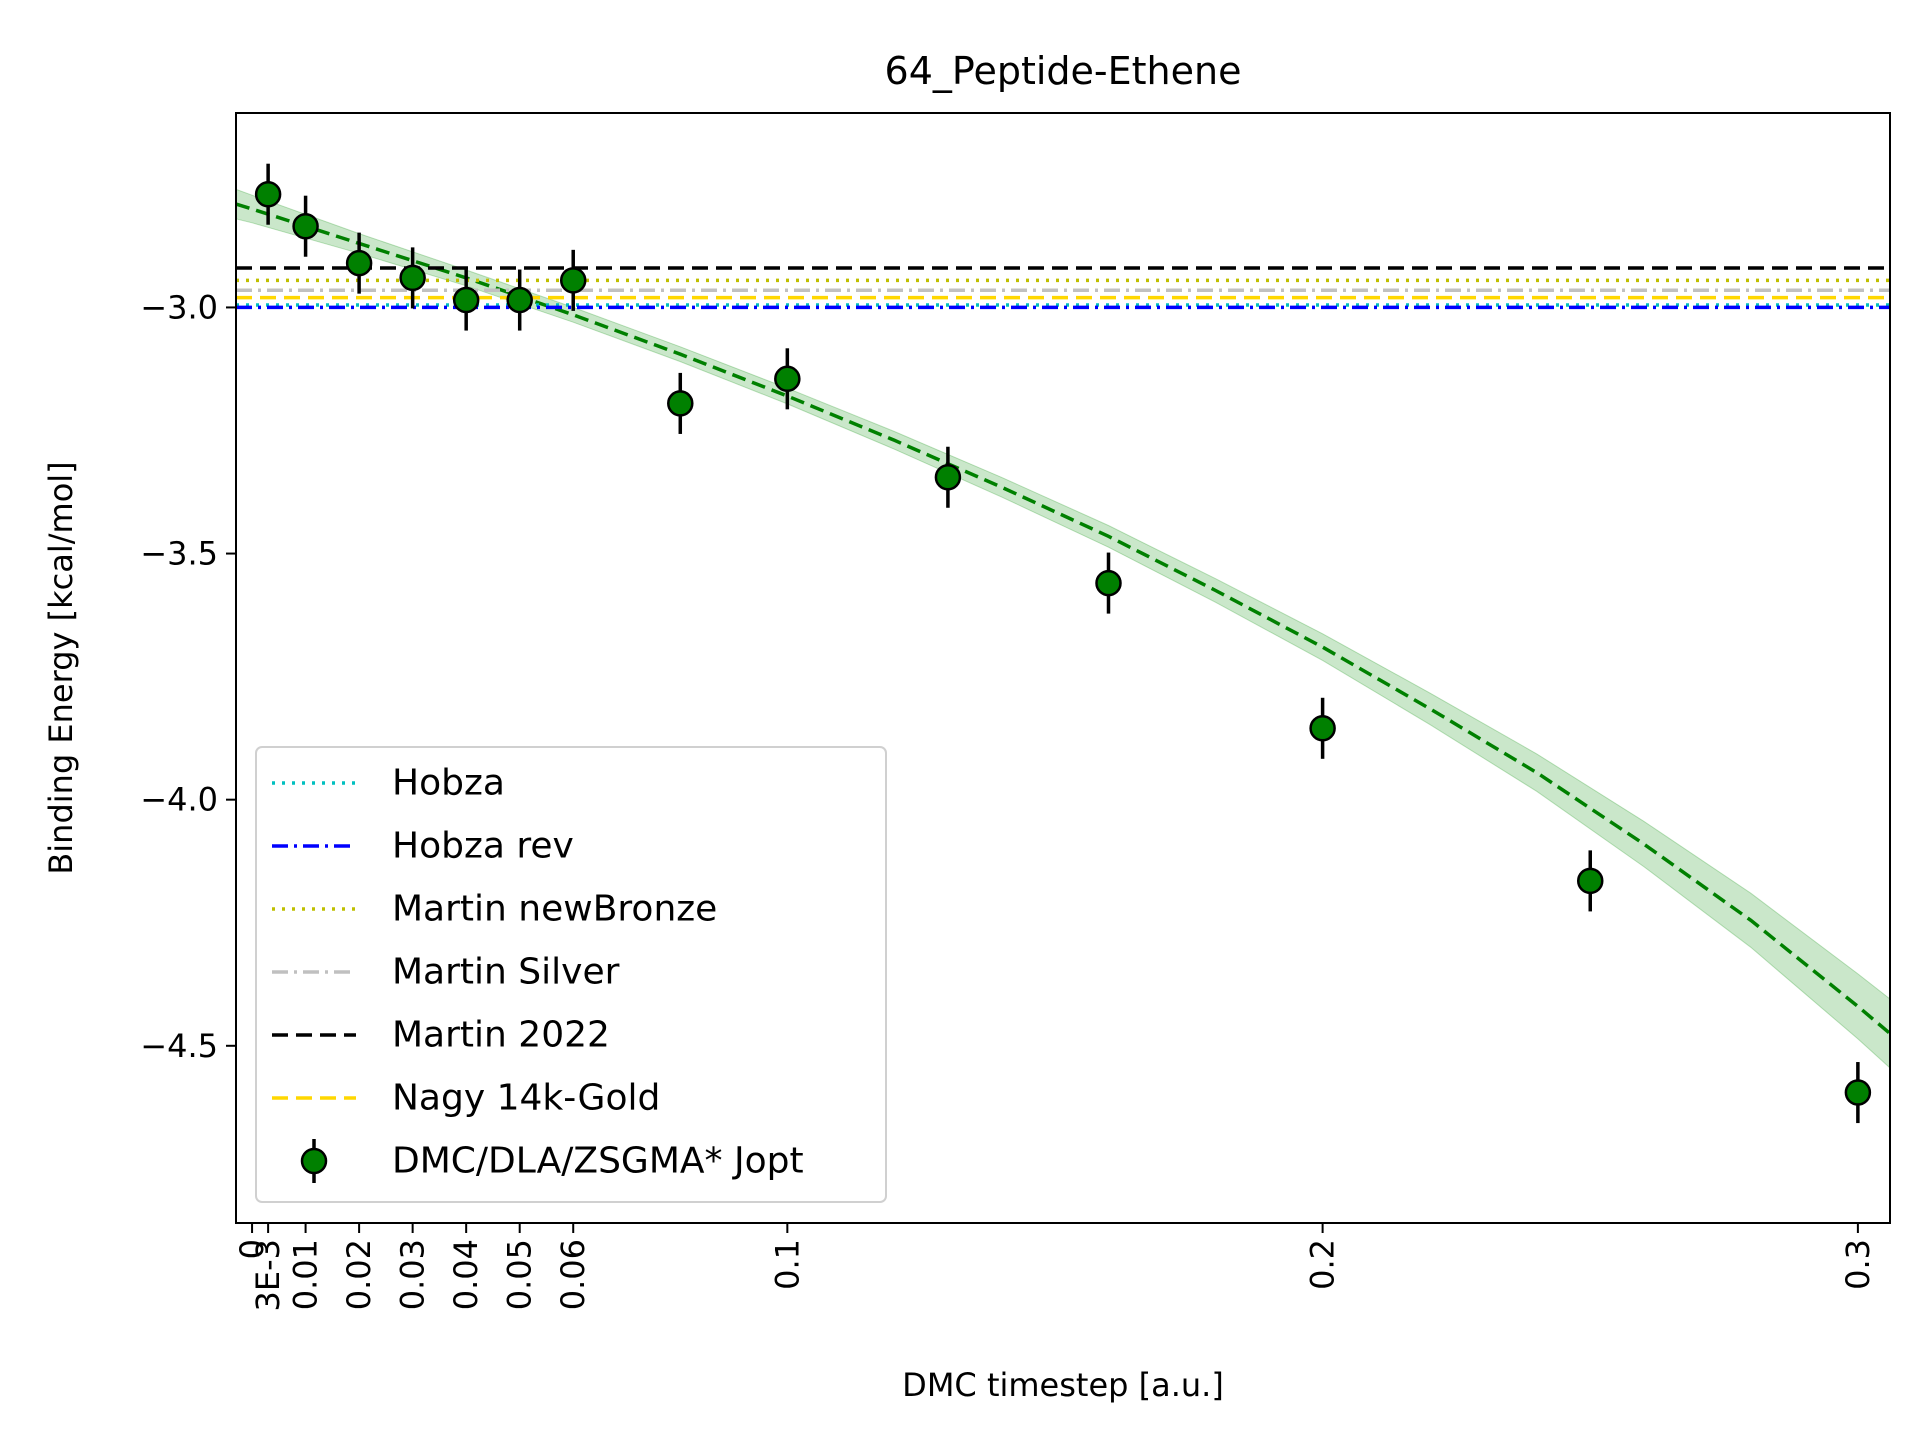  What do you see at coordinates (466, 1274) in the screenshot?
I see `x-tick-label: 0.04` at bounding box center [466, 1274].